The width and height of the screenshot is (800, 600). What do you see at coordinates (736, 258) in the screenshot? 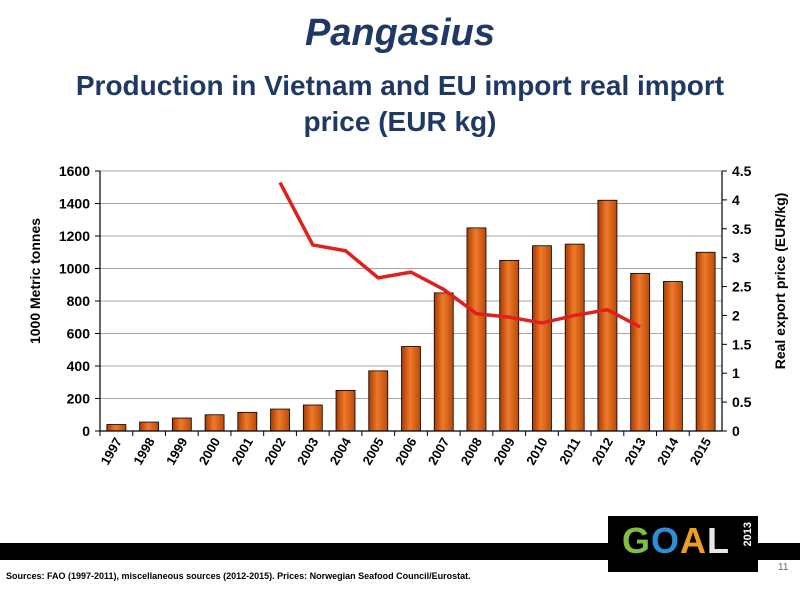
I see `y2-tick-label: 3` at bounding box center [736, 258].